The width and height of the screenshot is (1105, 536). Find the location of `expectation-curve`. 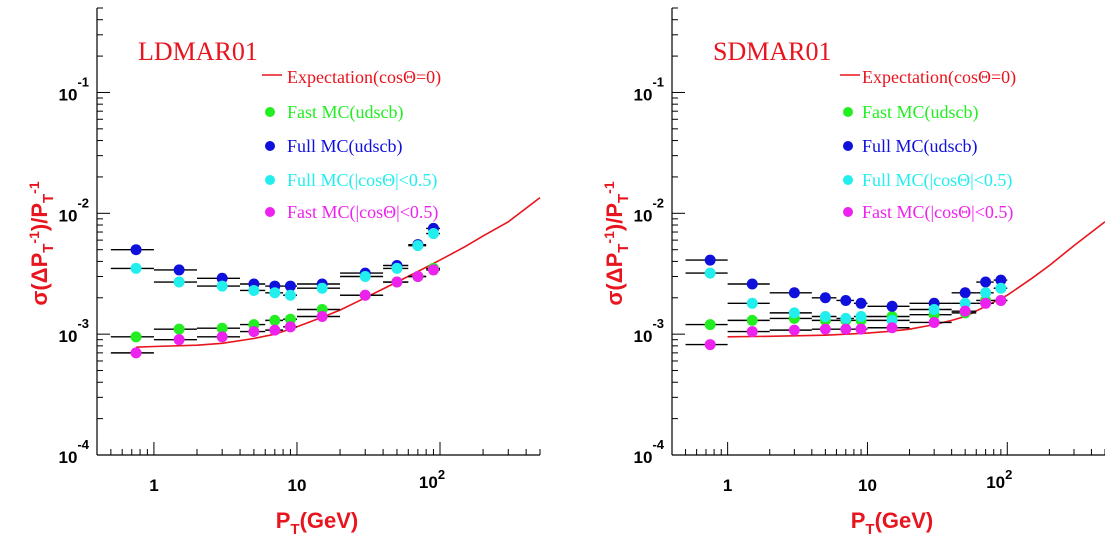

expectation-curve is located at coordinates (916, 279).